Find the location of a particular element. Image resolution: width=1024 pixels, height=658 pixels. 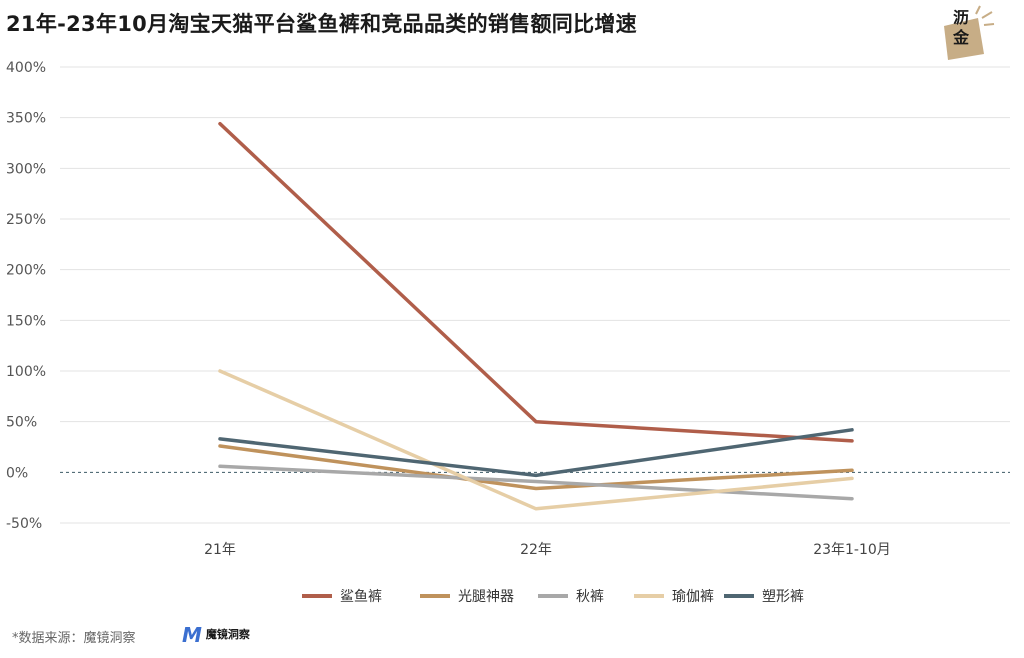

logo-badge-icon is located at coordinates (969, 32).